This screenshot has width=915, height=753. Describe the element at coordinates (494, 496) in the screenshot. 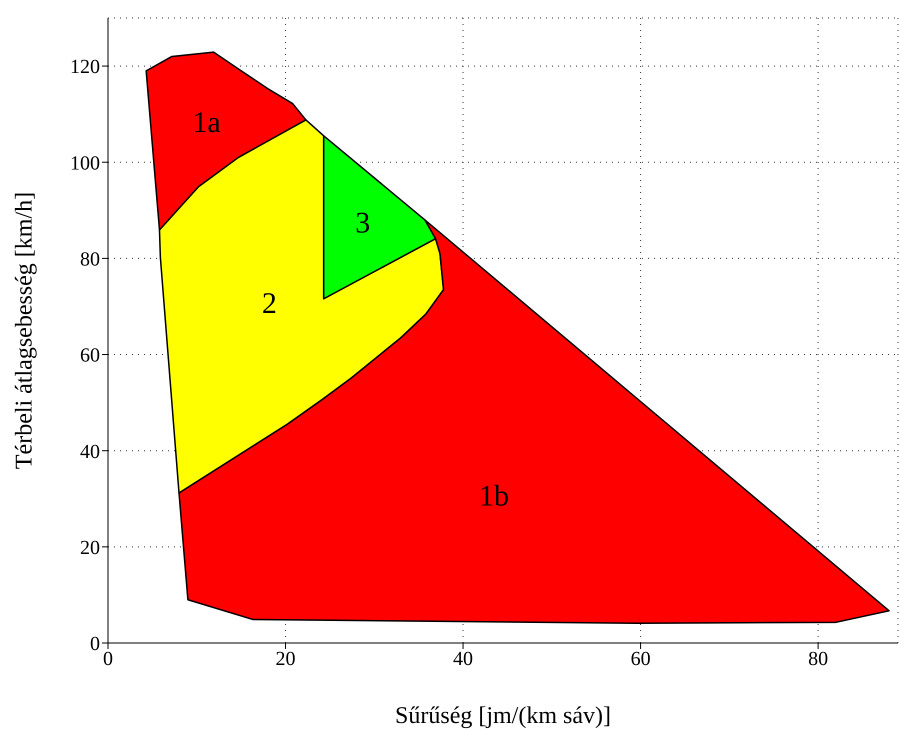

I see `series-label: 1b` at that location.